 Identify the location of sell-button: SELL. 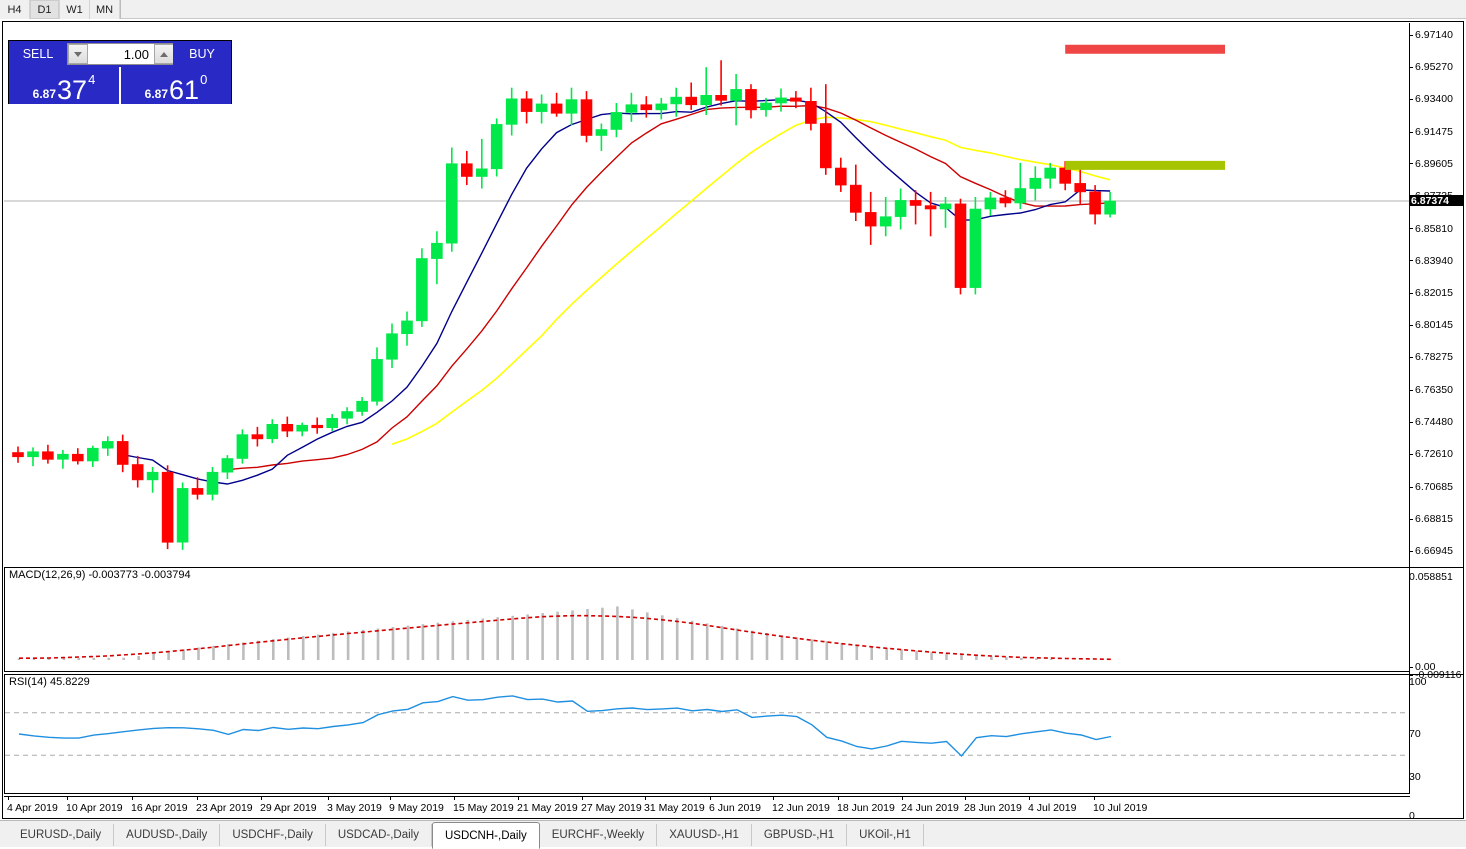
(38, 54).